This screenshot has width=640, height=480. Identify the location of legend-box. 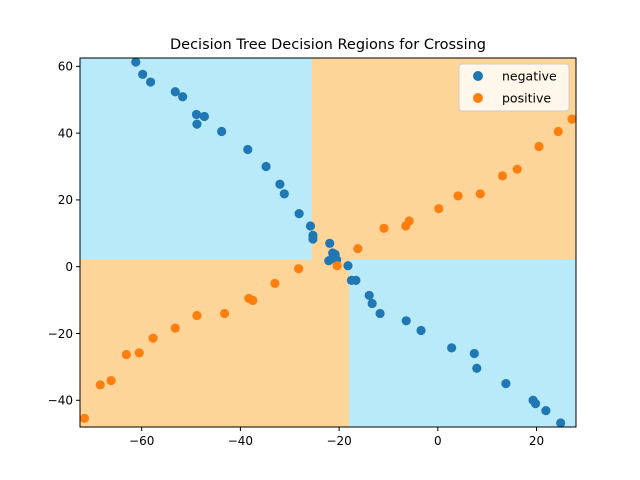
(514, 87).